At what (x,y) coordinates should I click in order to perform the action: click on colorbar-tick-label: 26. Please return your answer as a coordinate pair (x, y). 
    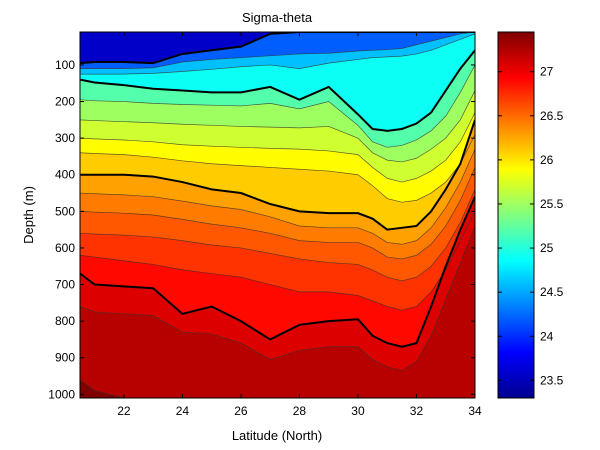
    Looking at the image, I should click on (547, 160).